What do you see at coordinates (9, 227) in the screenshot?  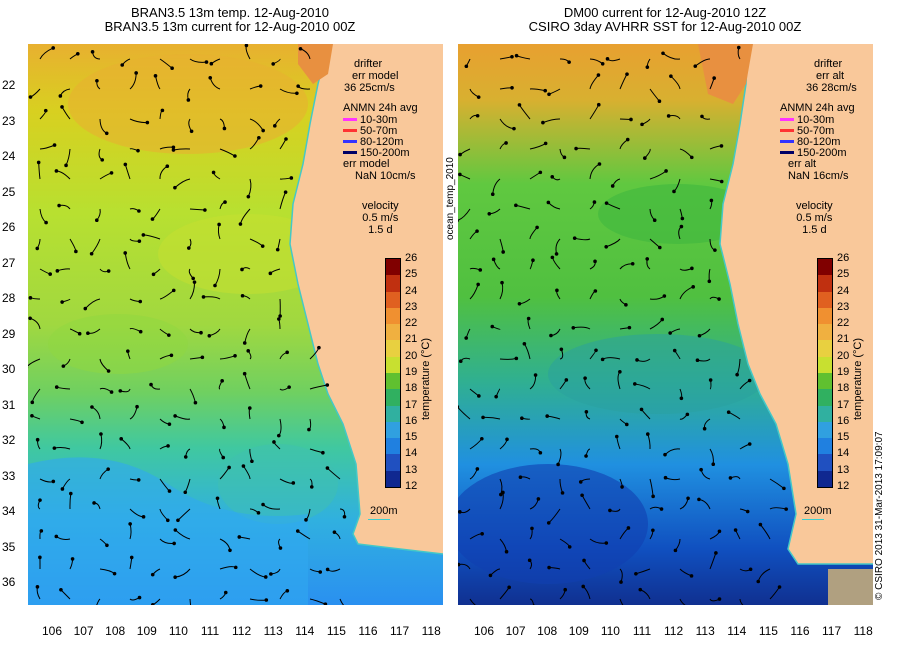 I see `latitude-tick-label: 26` at bounding box center [9, 227].